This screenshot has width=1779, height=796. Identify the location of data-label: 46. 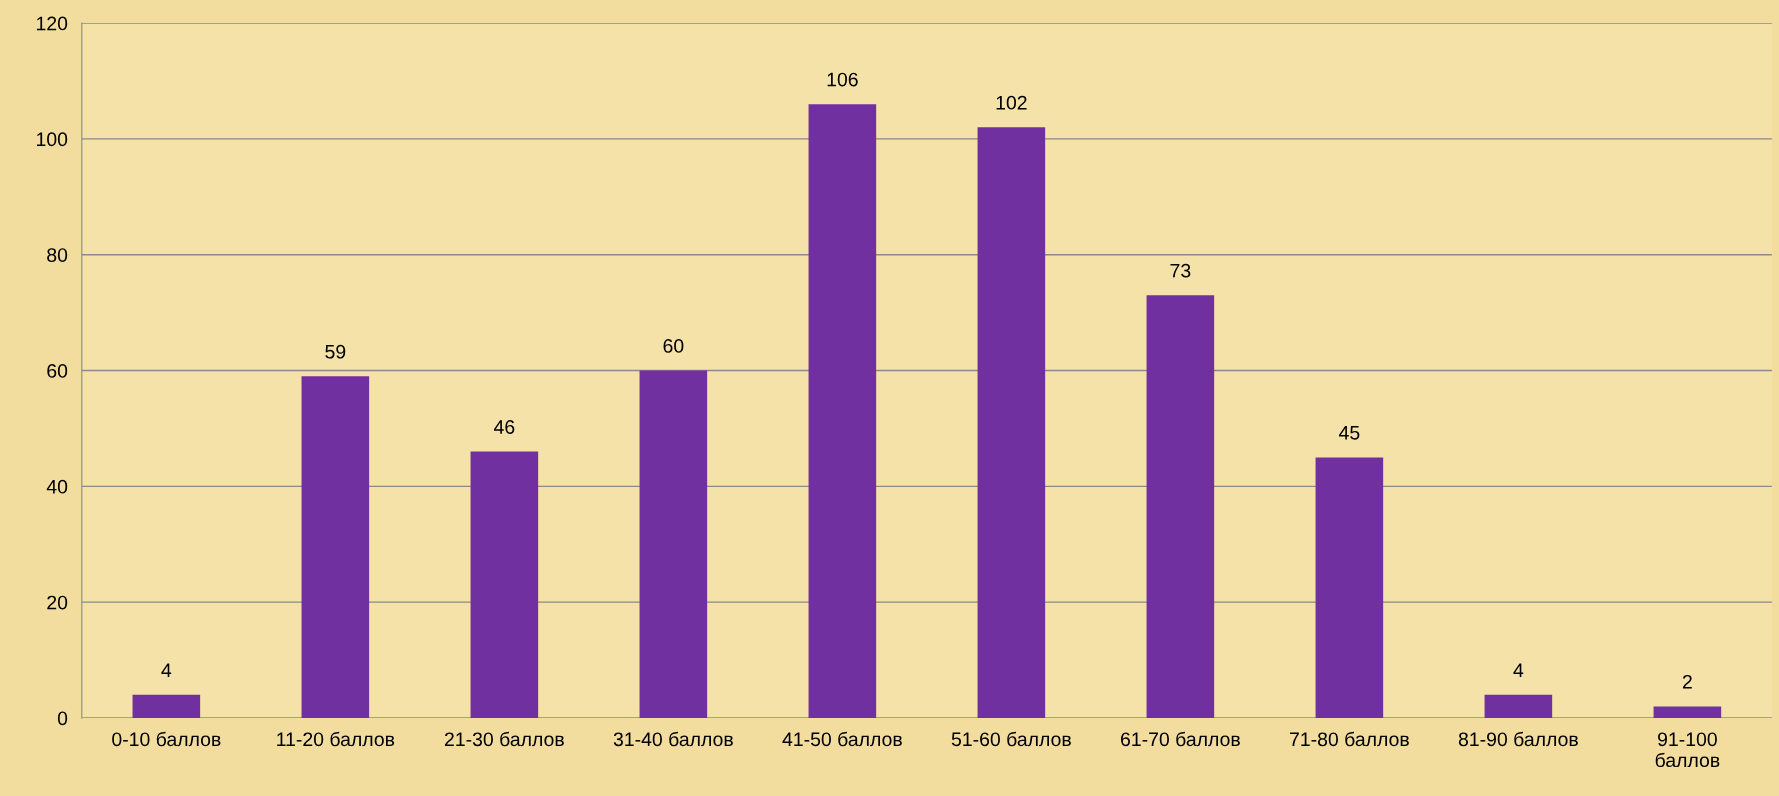
(504, 427).